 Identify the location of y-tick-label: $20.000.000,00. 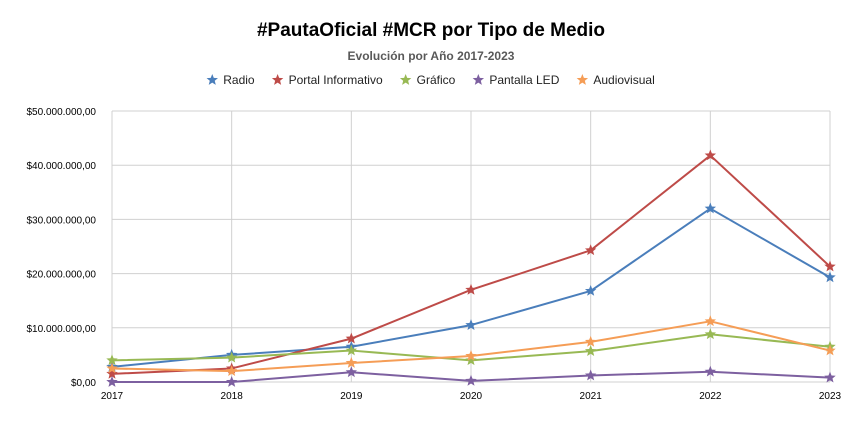
(61, 275).